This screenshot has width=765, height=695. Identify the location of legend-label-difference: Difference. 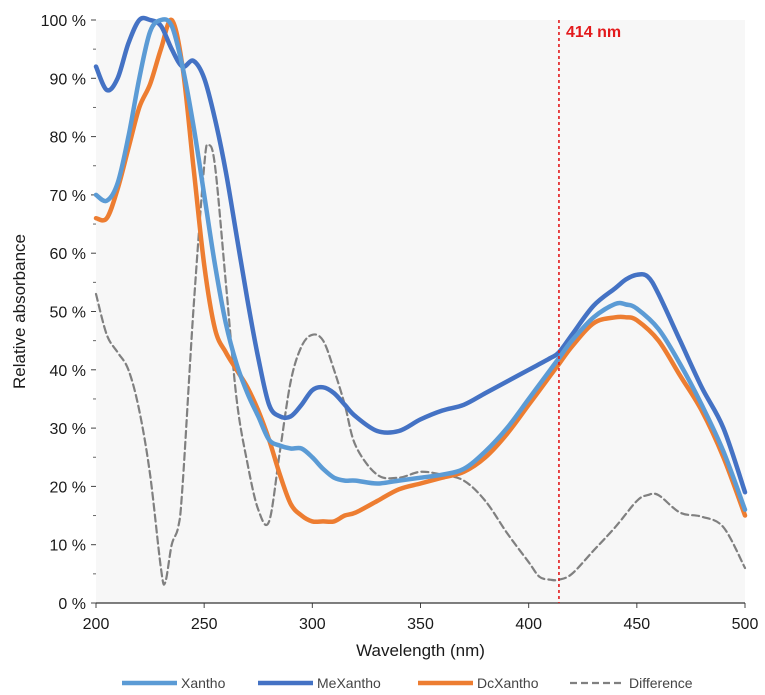
(661, 683).